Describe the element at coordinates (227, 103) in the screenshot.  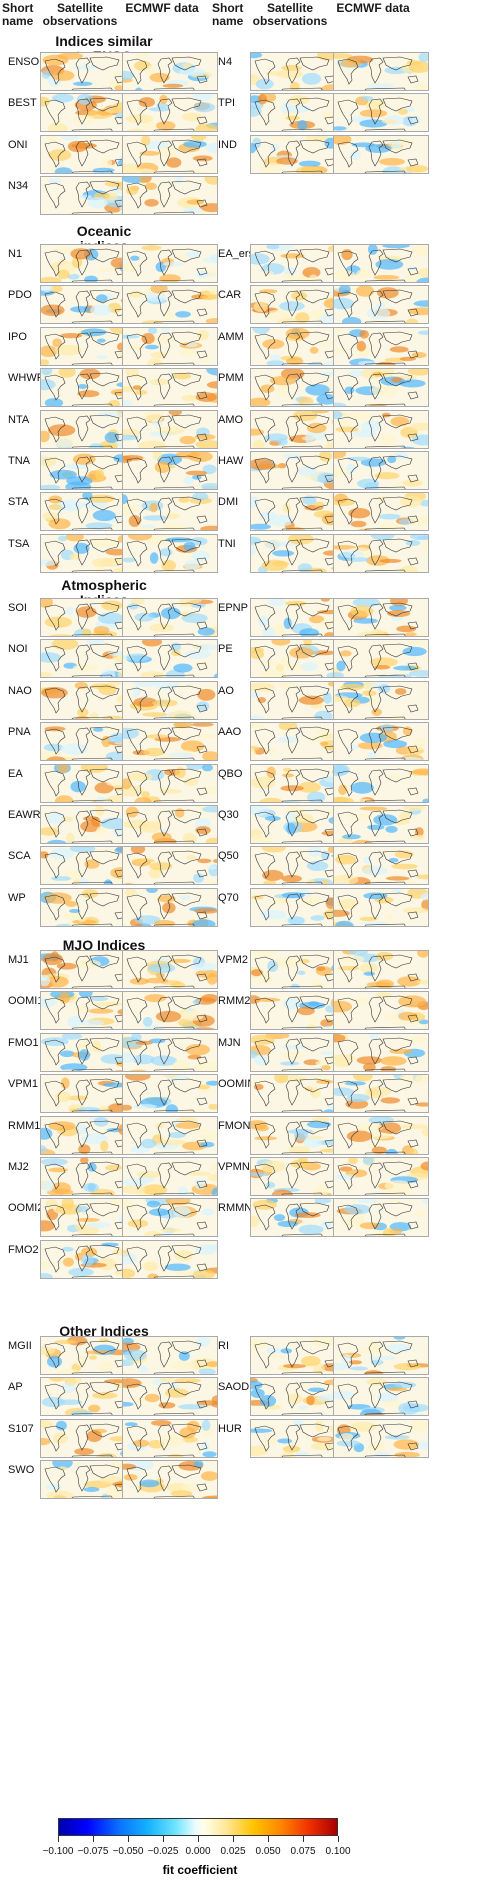
I see `index-label: TPI` at that location.